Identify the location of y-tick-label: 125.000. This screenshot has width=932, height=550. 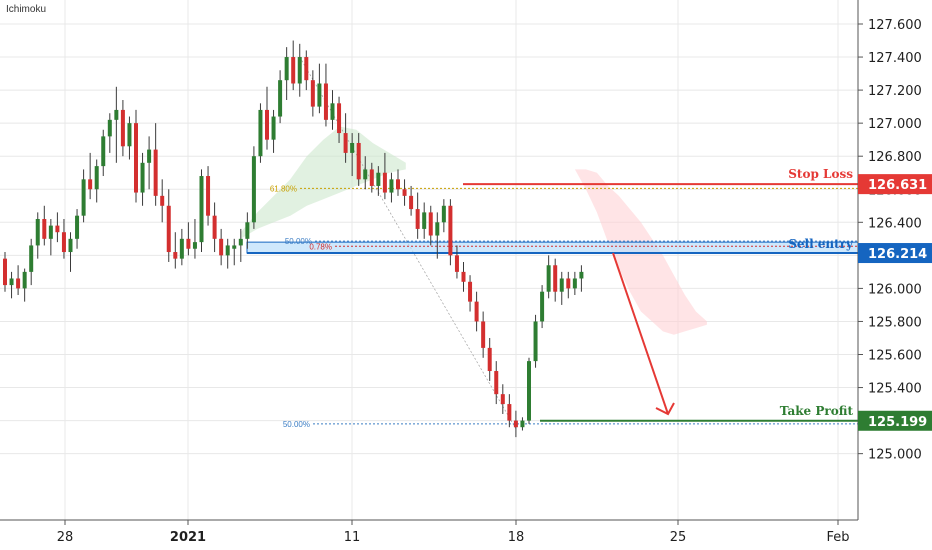
(895, 455).